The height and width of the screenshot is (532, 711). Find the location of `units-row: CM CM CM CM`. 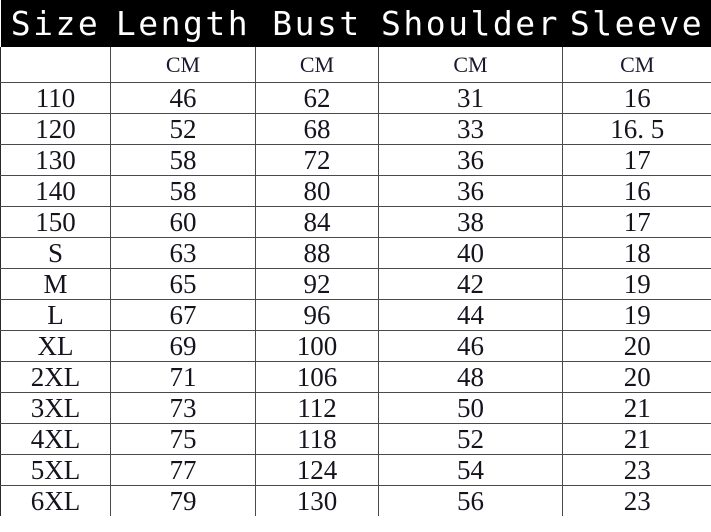

units-row: CM CM CM CM is located at coordinates (355, 65).